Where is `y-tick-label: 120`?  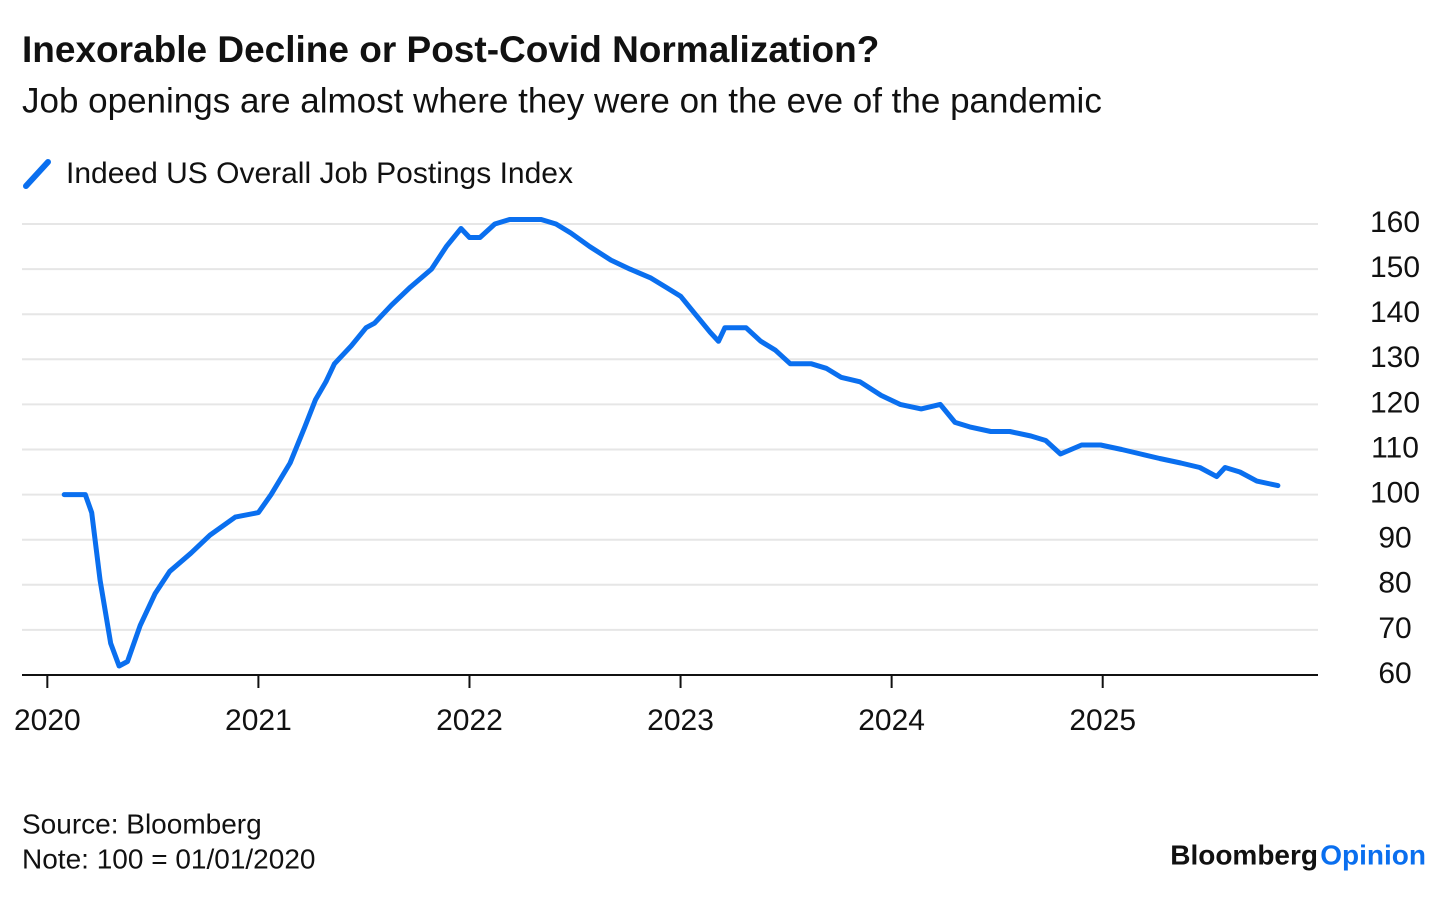 y-tick-label: 120 is located at coordinates (1395, 402).